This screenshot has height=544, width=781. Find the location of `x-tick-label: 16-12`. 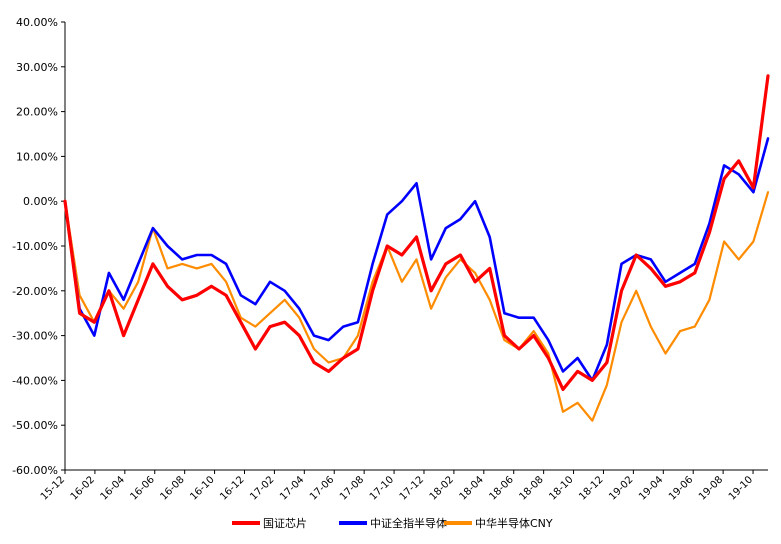

x-tick-label: 16-12 is located at coordinates (232, 488).